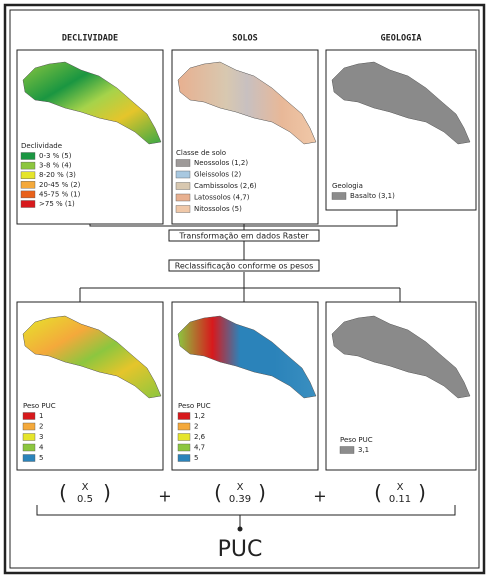 The height and width of the screenshot is (578, 489). Describe the element at coordinates (347, 186) in the screenshot. I see `legend-title: Geologia` at that location.